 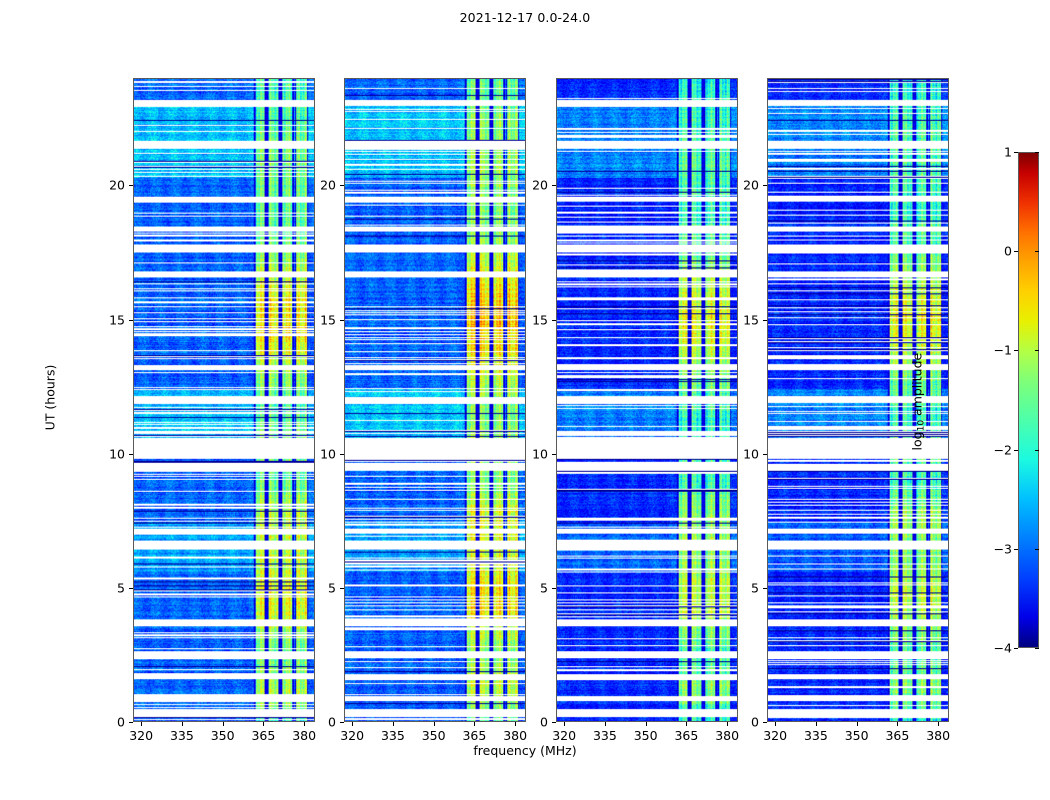 What do you see at coordinates (918, 401) in the screenshot?
I see `colorbar-axis-label: log10 amplitude` at bounding box center [918, 401].